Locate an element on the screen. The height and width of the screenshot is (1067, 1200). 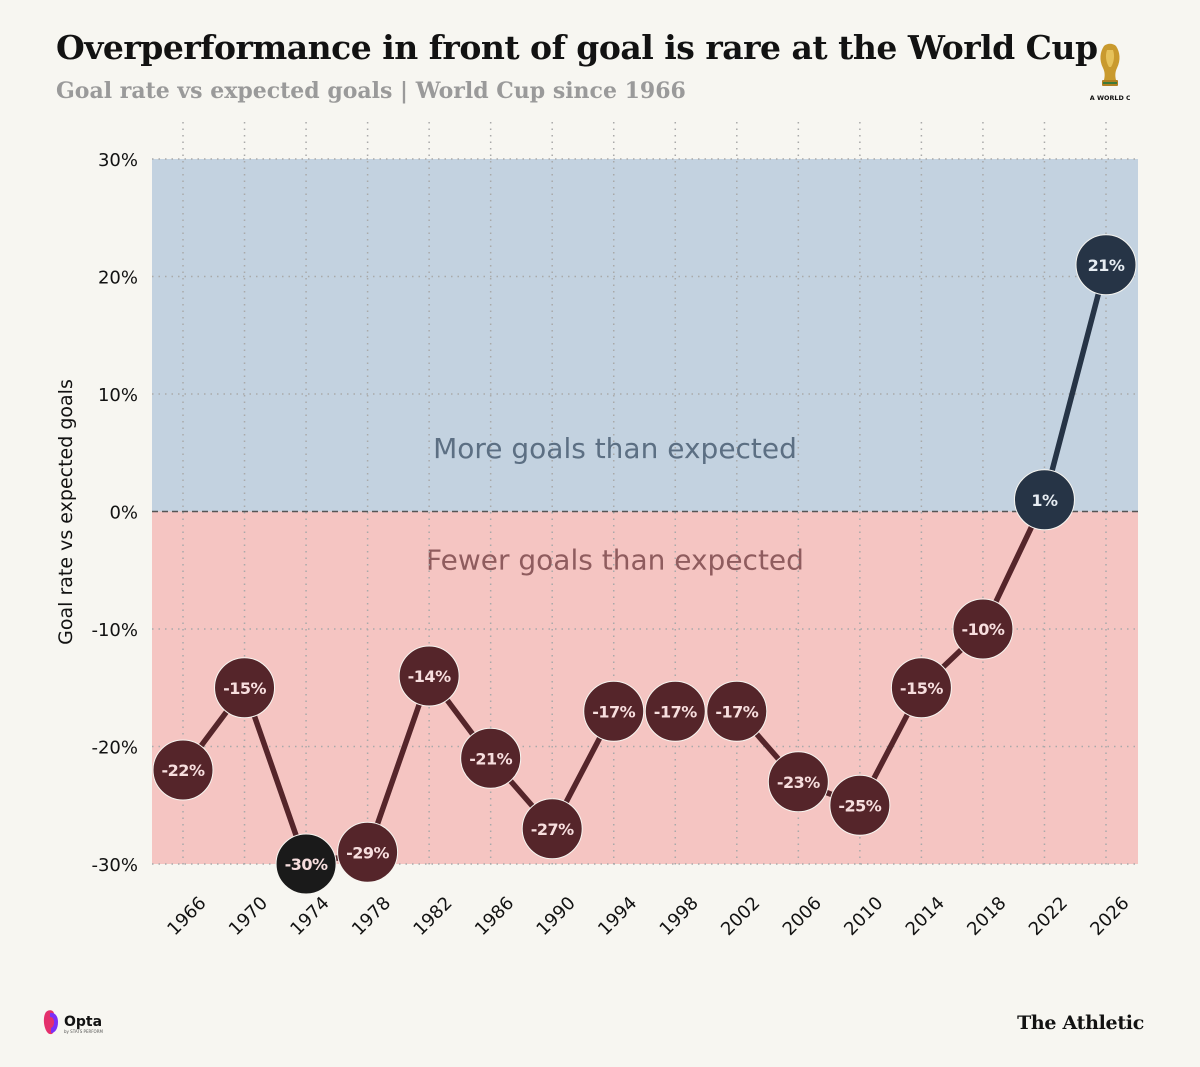
x-tick-label: 1998 is located at coordinates (679, 916).